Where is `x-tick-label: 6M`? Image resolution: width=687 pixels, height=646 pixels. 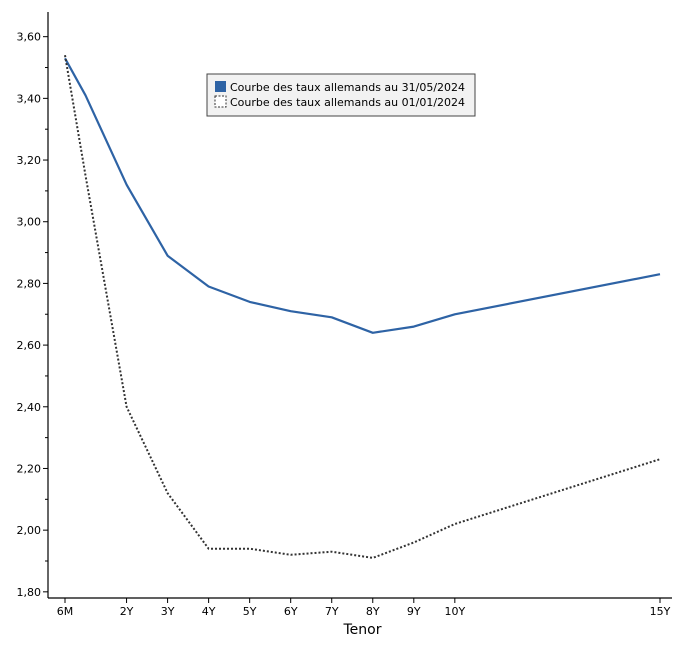
x-tick-label: 6M is located at coordinates (65, 611).